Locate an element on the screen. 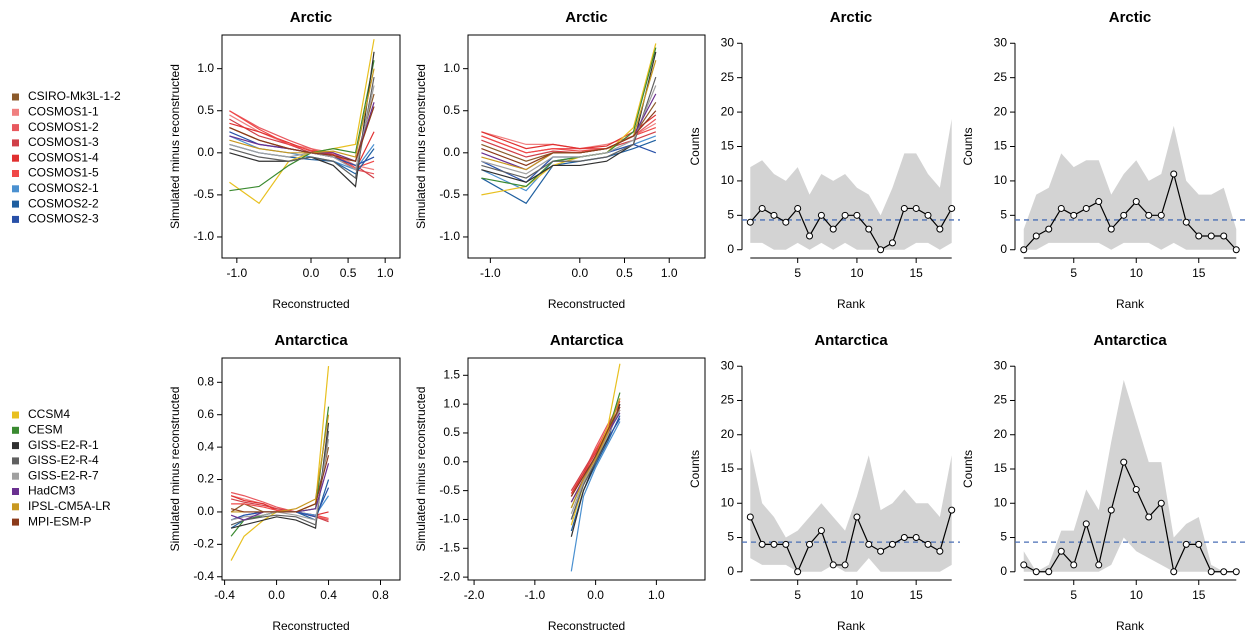 The width and height of the screenshot is (1252, 638). y-tick-label: 0.4 is located at coordinates (205, 446).